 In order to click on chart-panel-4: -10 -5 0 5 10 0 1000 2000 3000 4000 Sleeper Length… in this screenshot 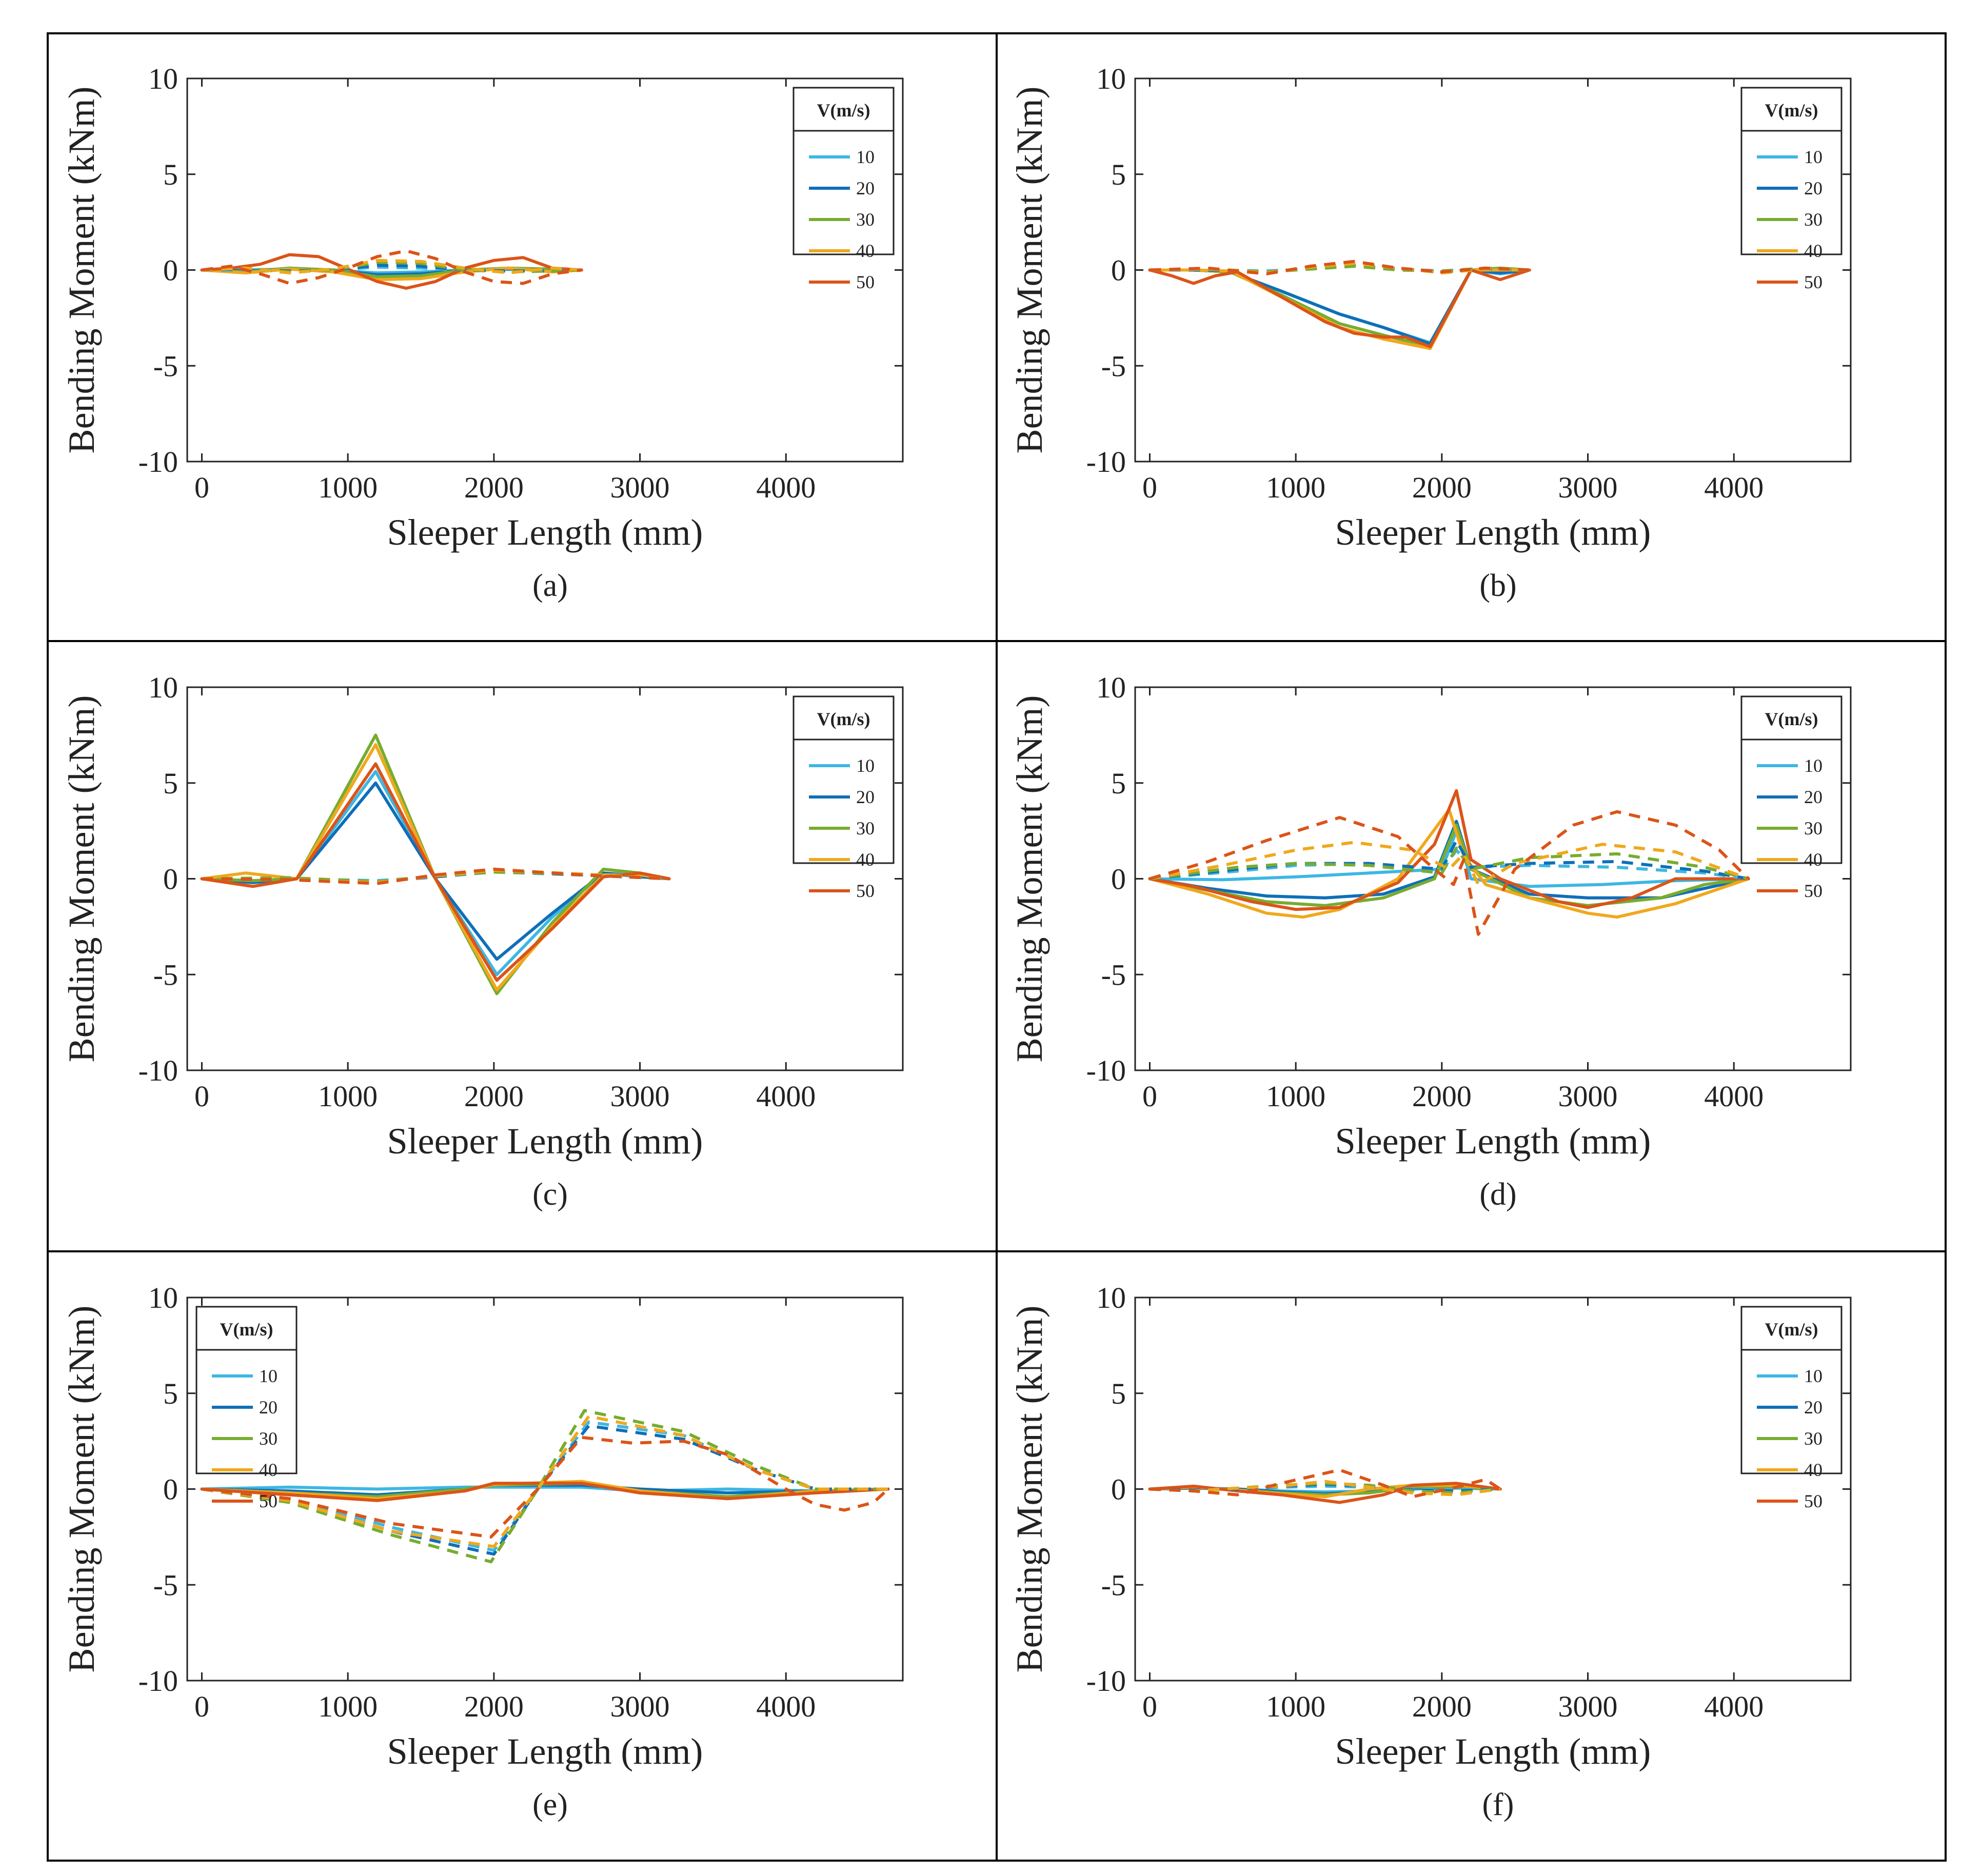, I will do `click(1430, 941)`.